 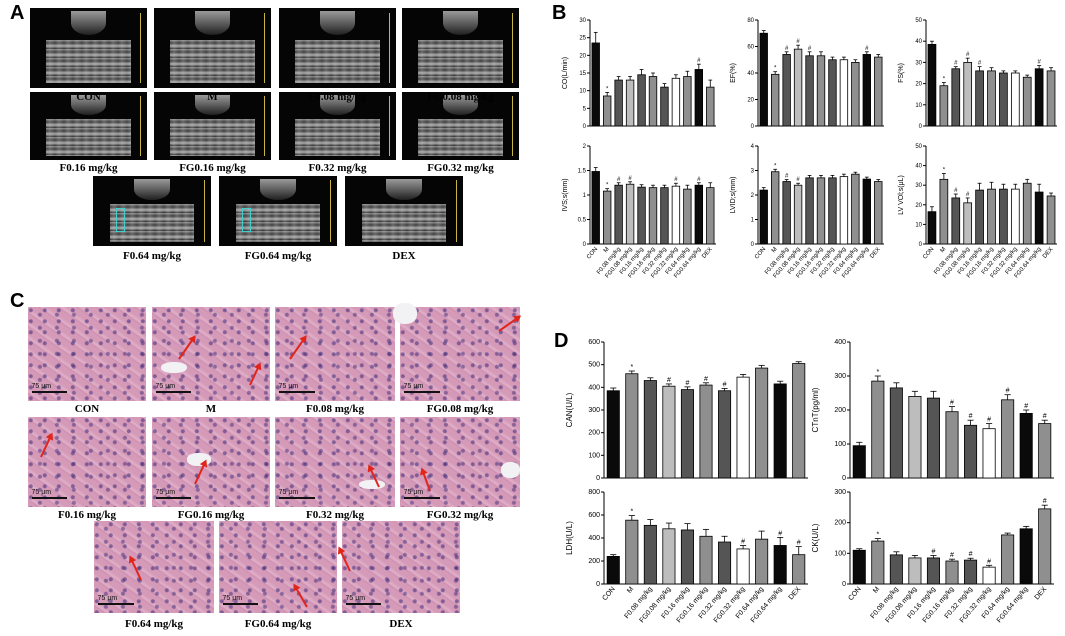 I want to click on y-tick-label: 300, so click(x=840, y=376).